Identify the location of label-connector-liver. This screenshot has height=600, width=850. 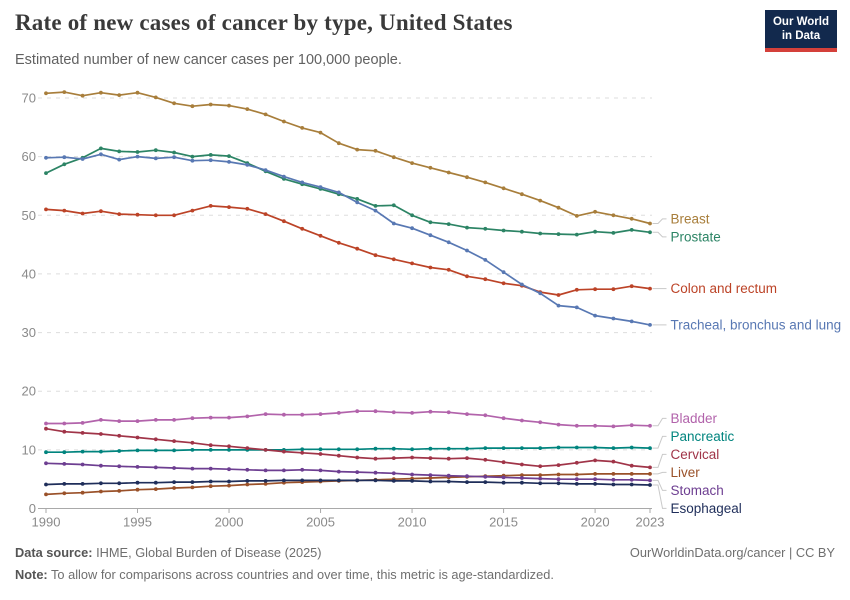
(659, 473).